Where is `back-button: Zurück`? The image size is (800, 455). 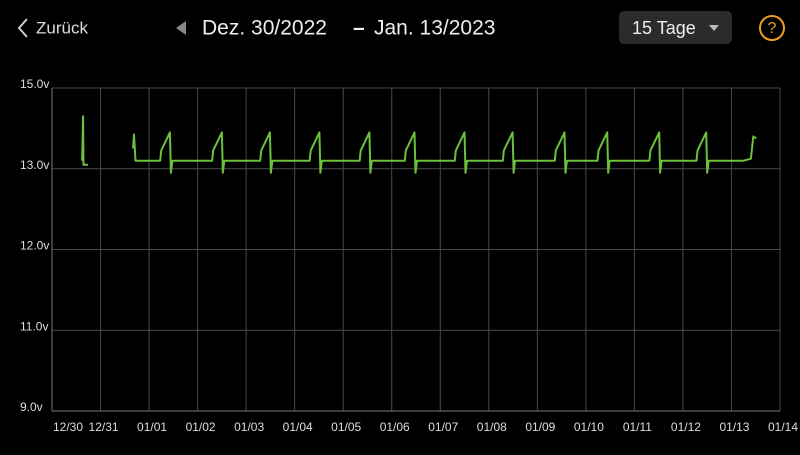
back-button: Zurück is located at coordinates (52, 28).